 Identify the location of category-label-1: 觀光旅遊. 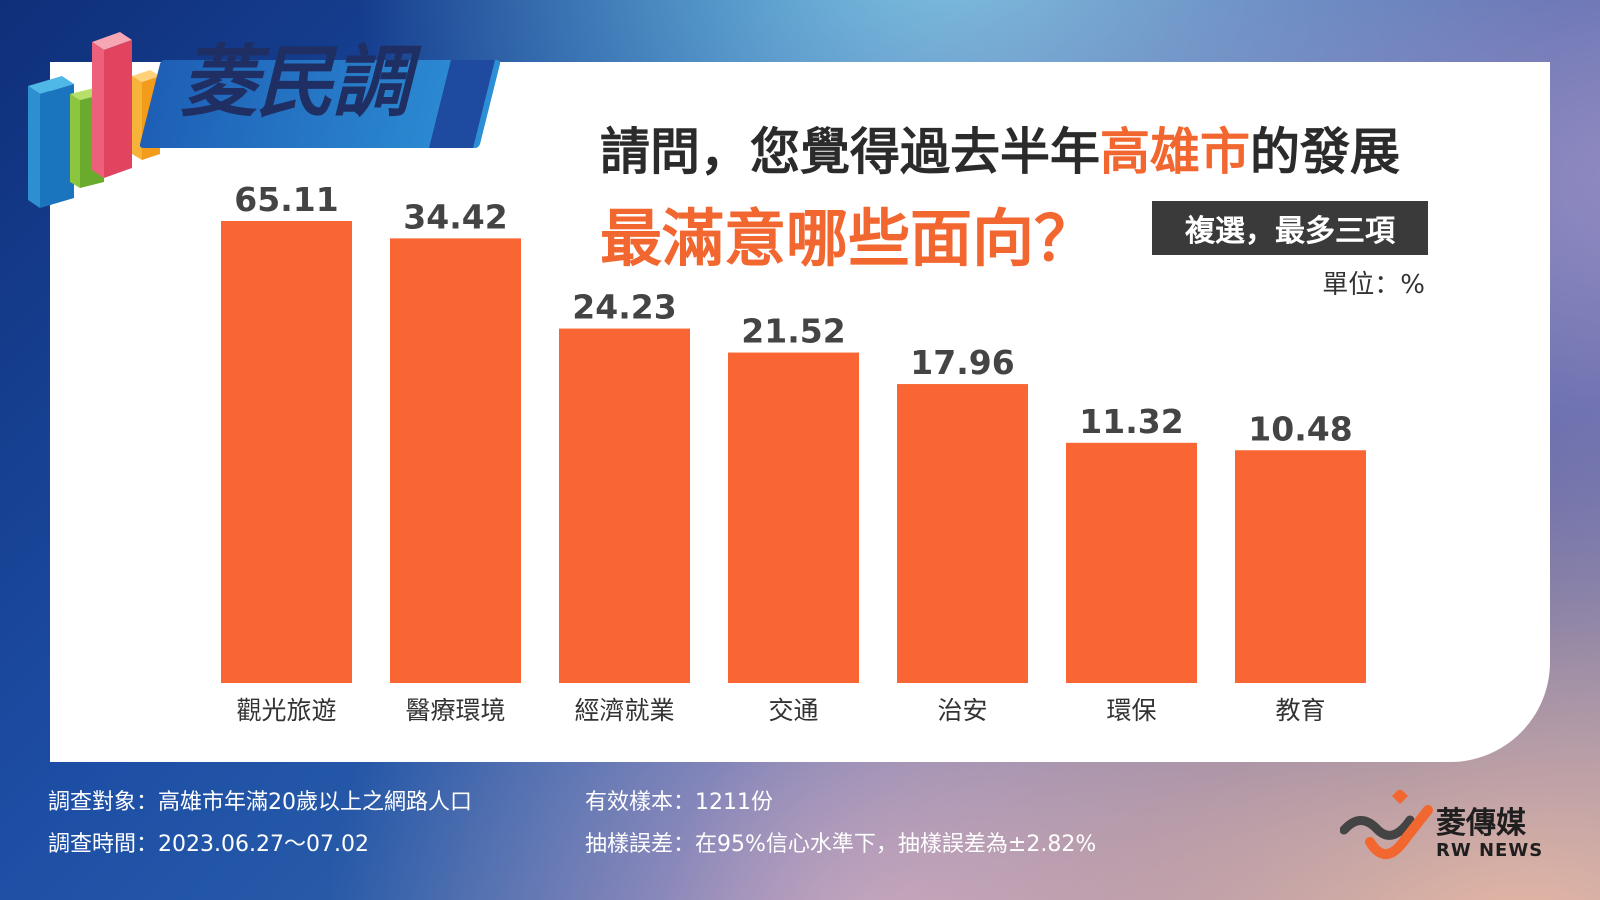
(286, 710).